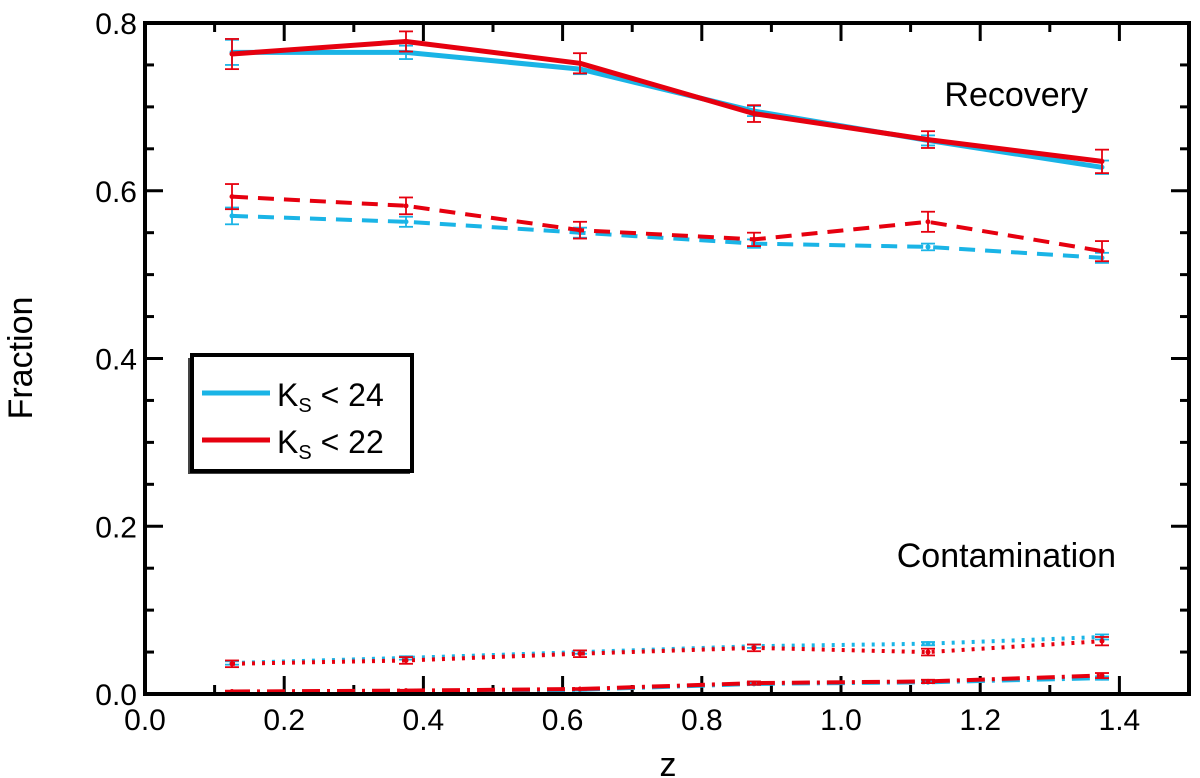  I want to click on series-K24-dashed, so click(667, 235).